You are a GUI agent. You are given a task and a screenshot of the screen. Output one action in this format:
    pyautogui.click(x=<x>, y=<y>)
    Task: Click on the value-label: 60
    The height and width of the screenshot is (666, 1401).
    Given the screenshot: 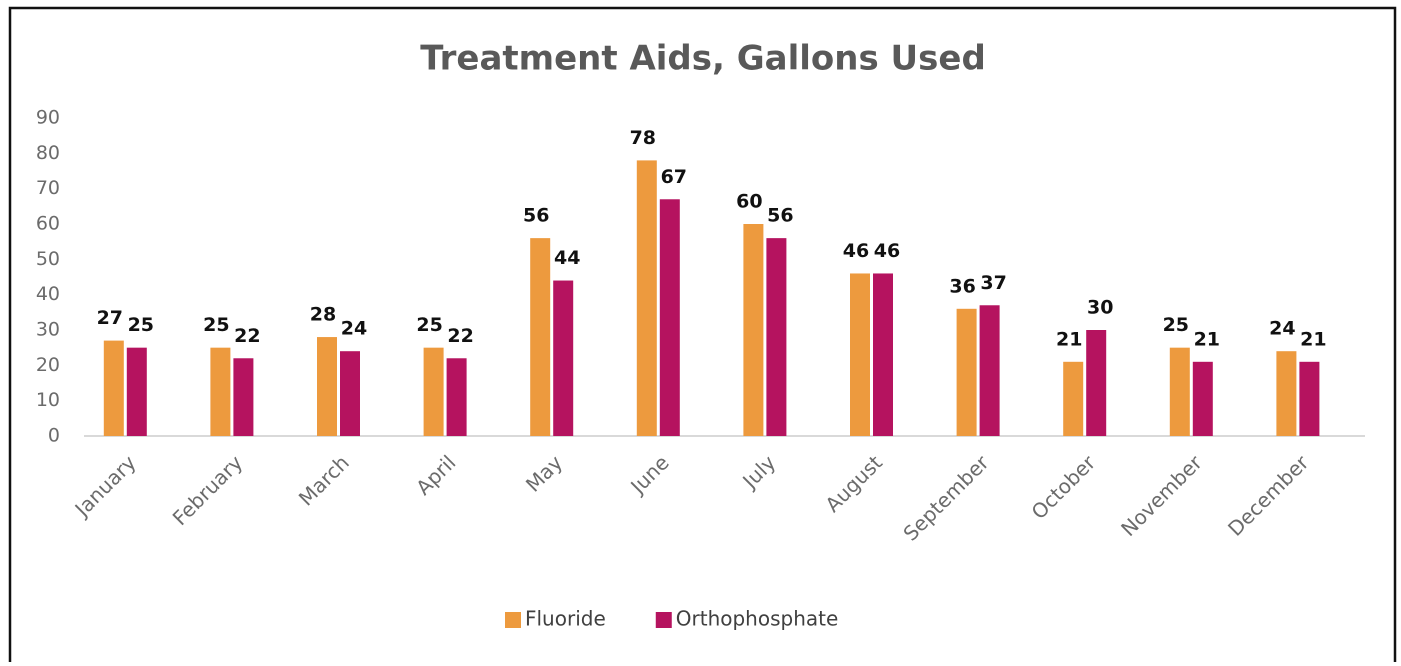 What is the action you would take?
    pyautogui.click(x=749, y=202)
    